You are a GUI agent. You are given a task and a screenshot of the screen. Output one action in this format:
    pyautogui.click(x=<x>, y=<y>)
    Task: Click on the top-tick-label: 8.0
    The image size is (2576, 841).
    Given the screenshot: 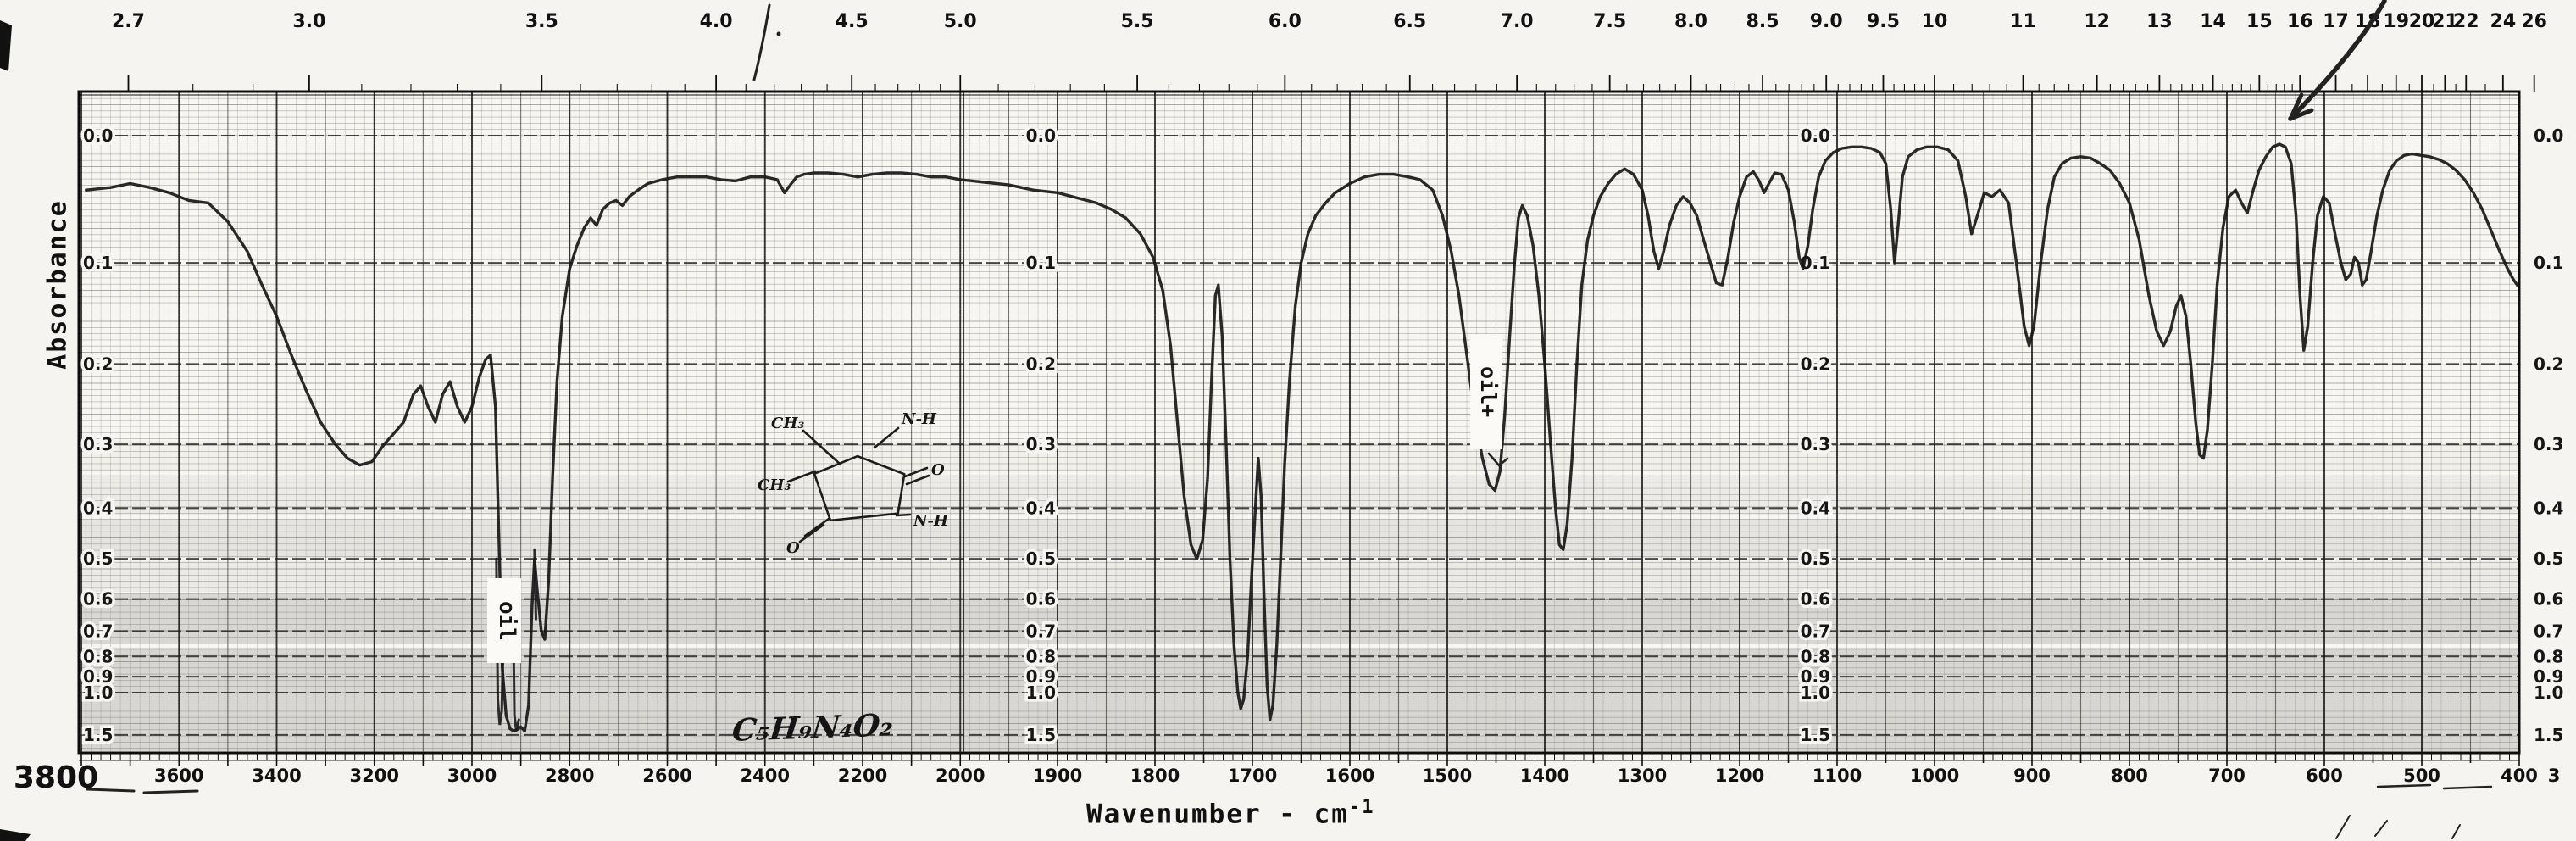 What is the action you would take?
    pyautogui.click(x=1690, y=21)
    